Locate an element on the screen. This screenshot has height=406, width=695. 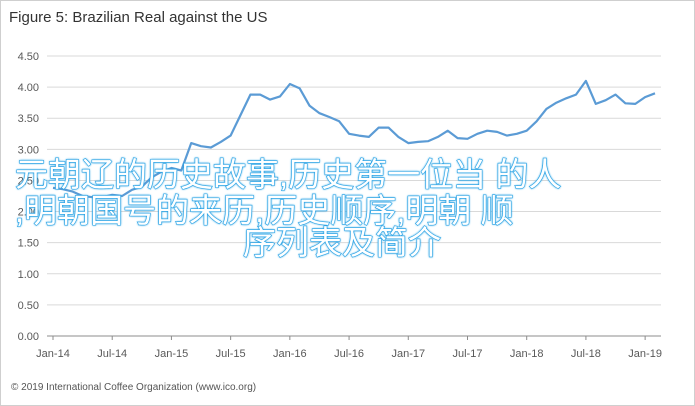
x-tick-label: Jan-14 is located at coordinates (53, 354).